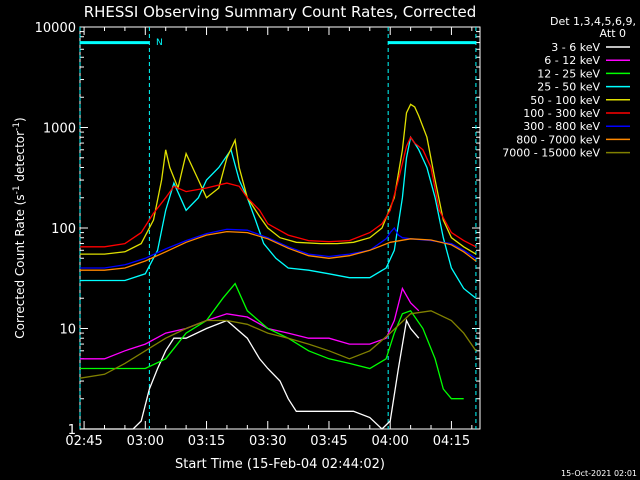  Describe the element at coordinates (568, 87) in the screenshot. I see `legend-entry-label: 25 - 50 keV` at that location.